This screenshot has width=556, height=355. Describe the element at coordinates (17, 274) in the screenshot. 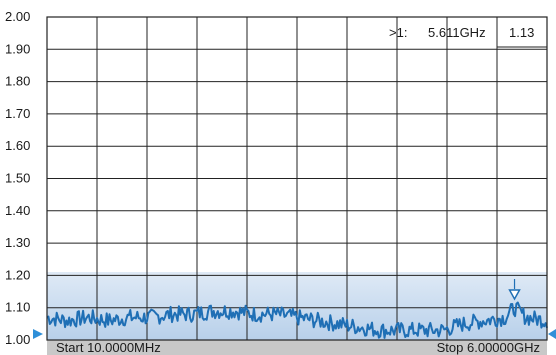

I see `y-tick-label: 1.20` at that location.